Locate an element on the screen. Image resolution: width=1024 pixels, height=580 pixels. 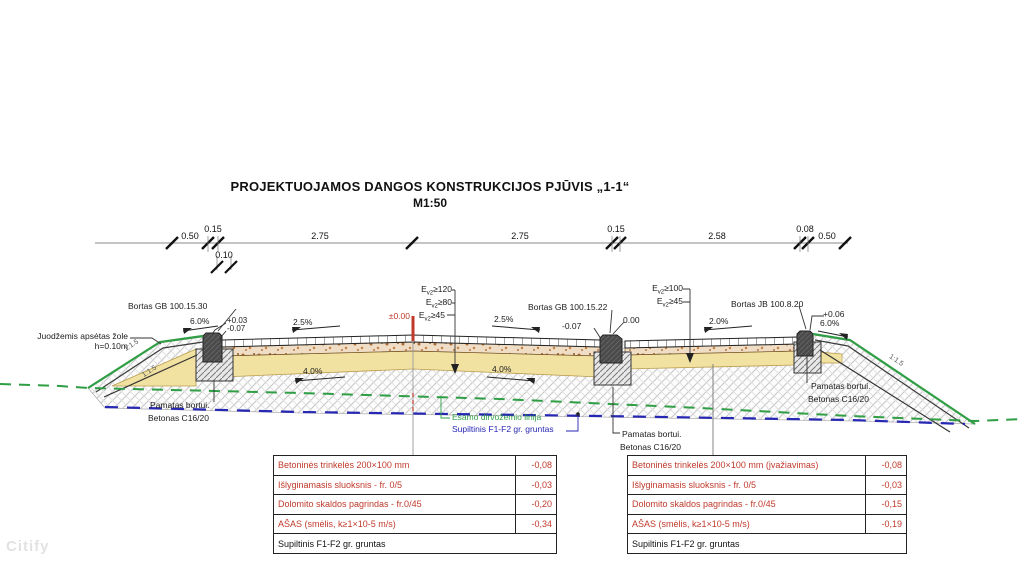
elev-left-curb-top: +0.03 is located at coordinates (237, 320).